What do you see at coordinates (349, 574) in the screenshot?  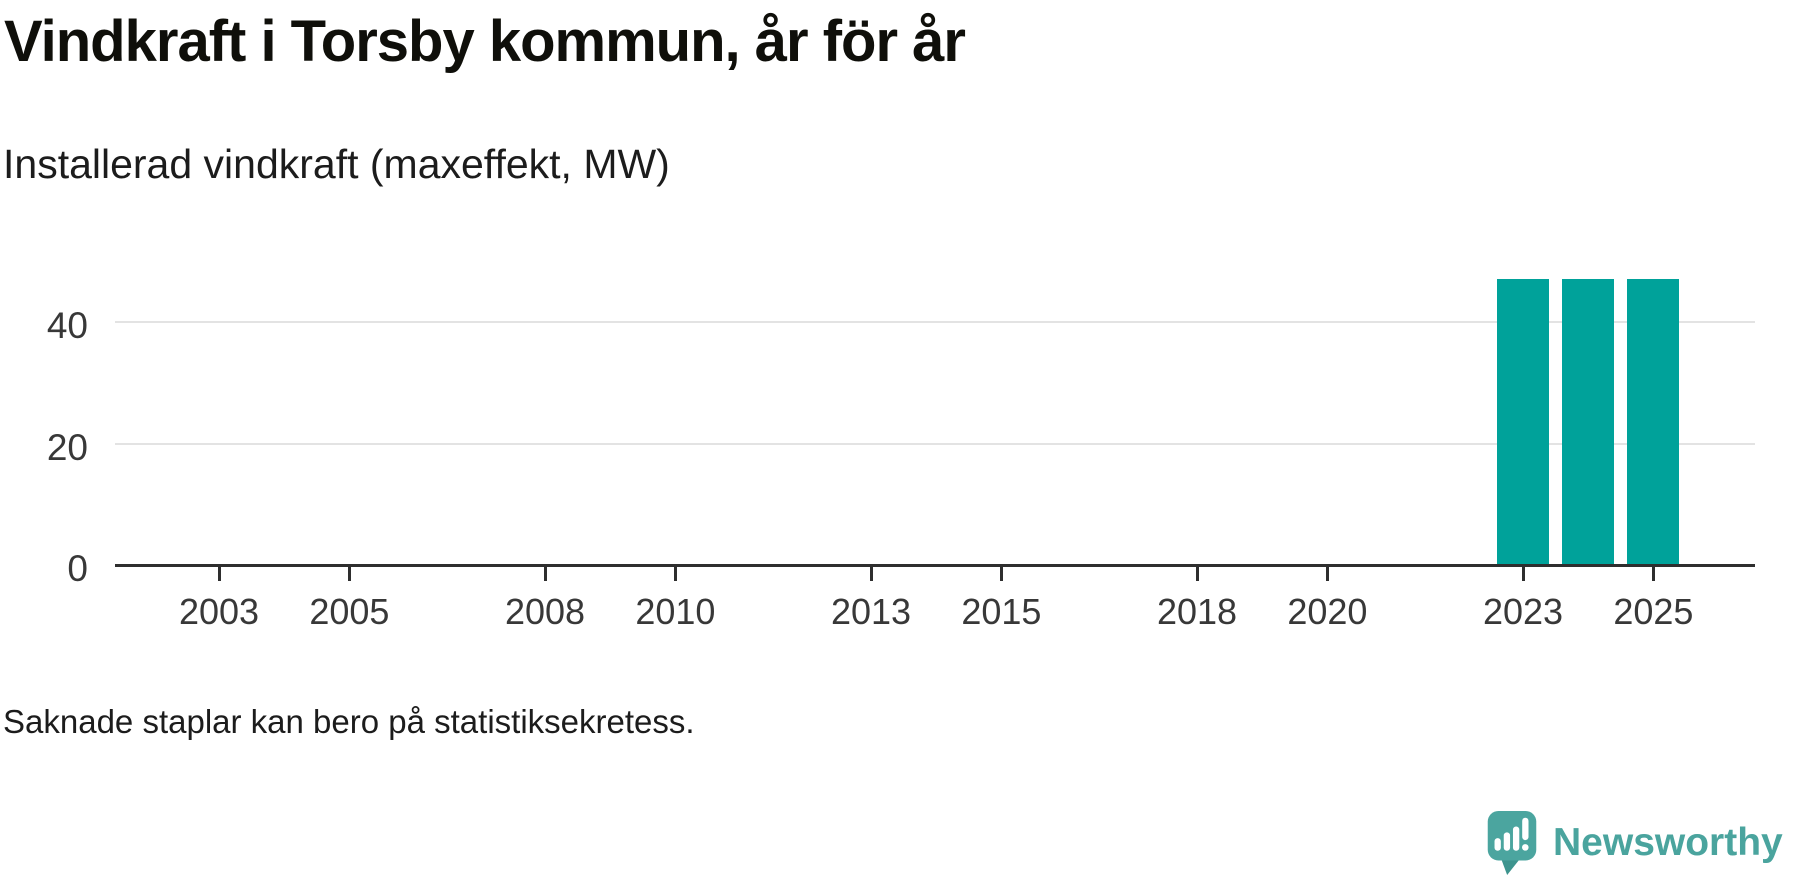 I see `x-tick-2005` at bounding box center [349, 574].